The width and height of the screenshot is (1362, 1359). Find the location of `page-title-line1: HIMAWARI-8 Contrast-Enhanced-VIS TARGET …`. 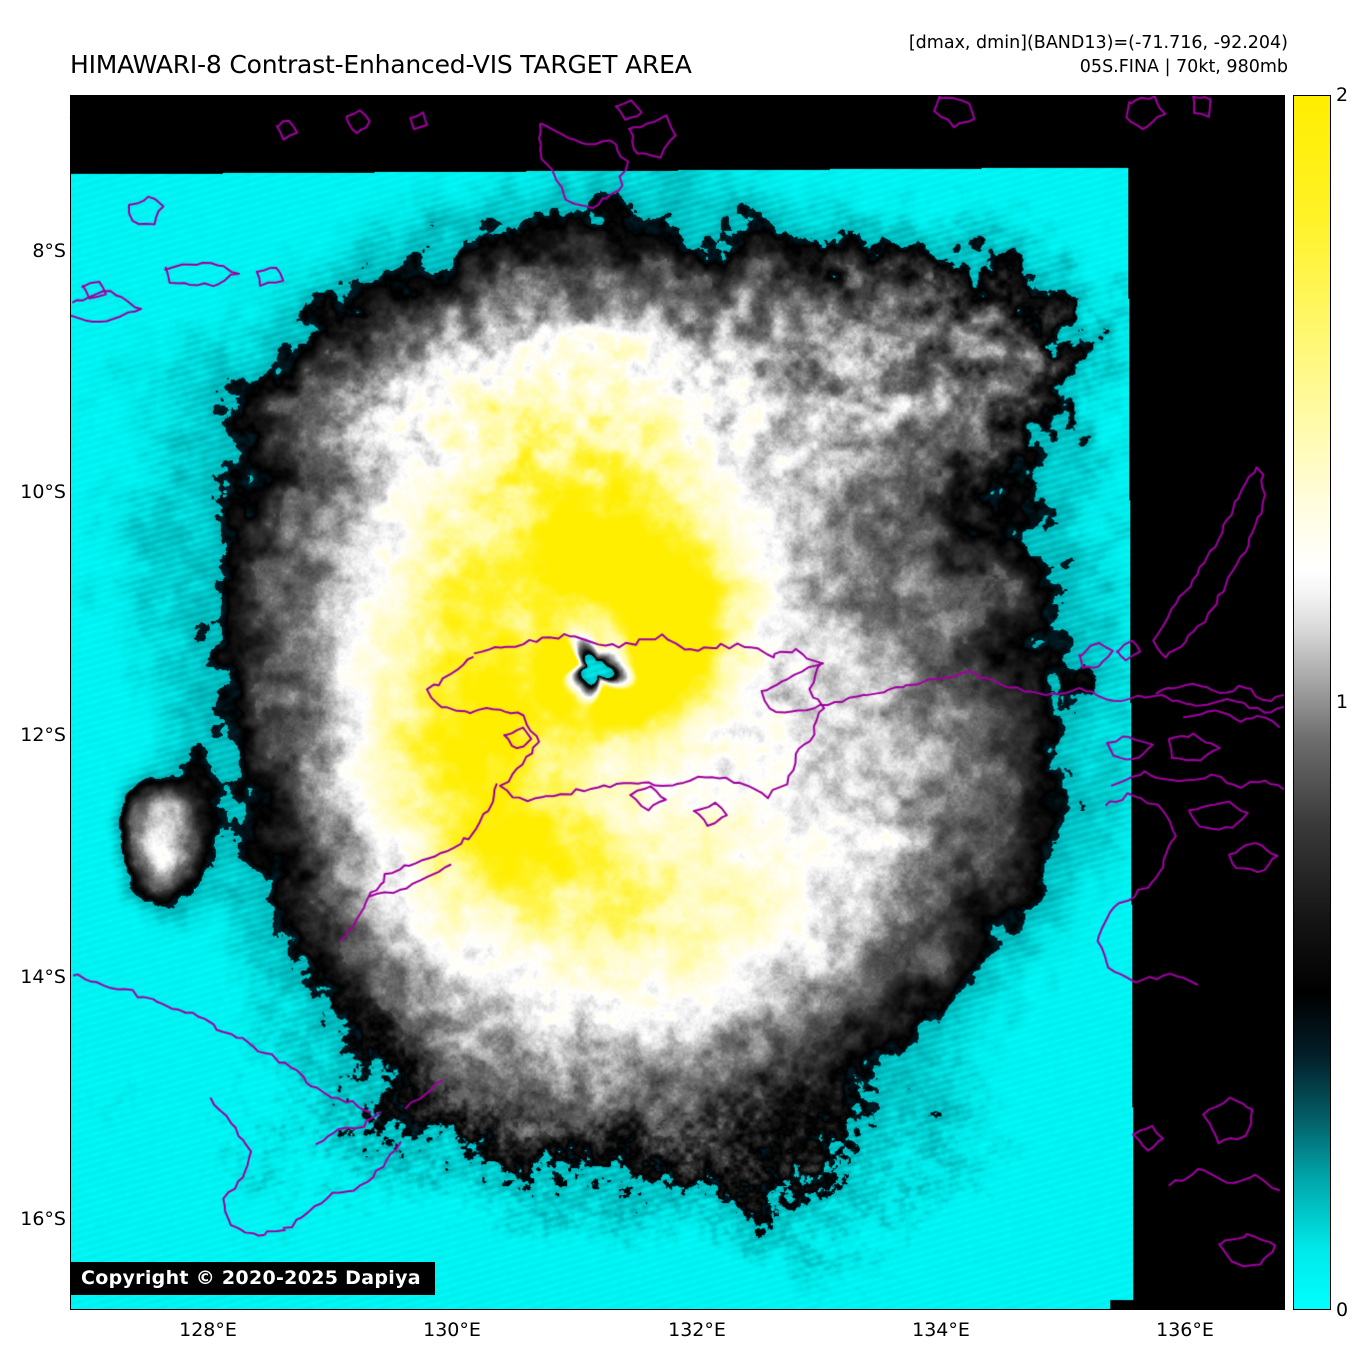

page-title-line1: HIMAWARI-8 Contrast-Enhanced-VIS TARGET … is located at coordinates (381, 64).